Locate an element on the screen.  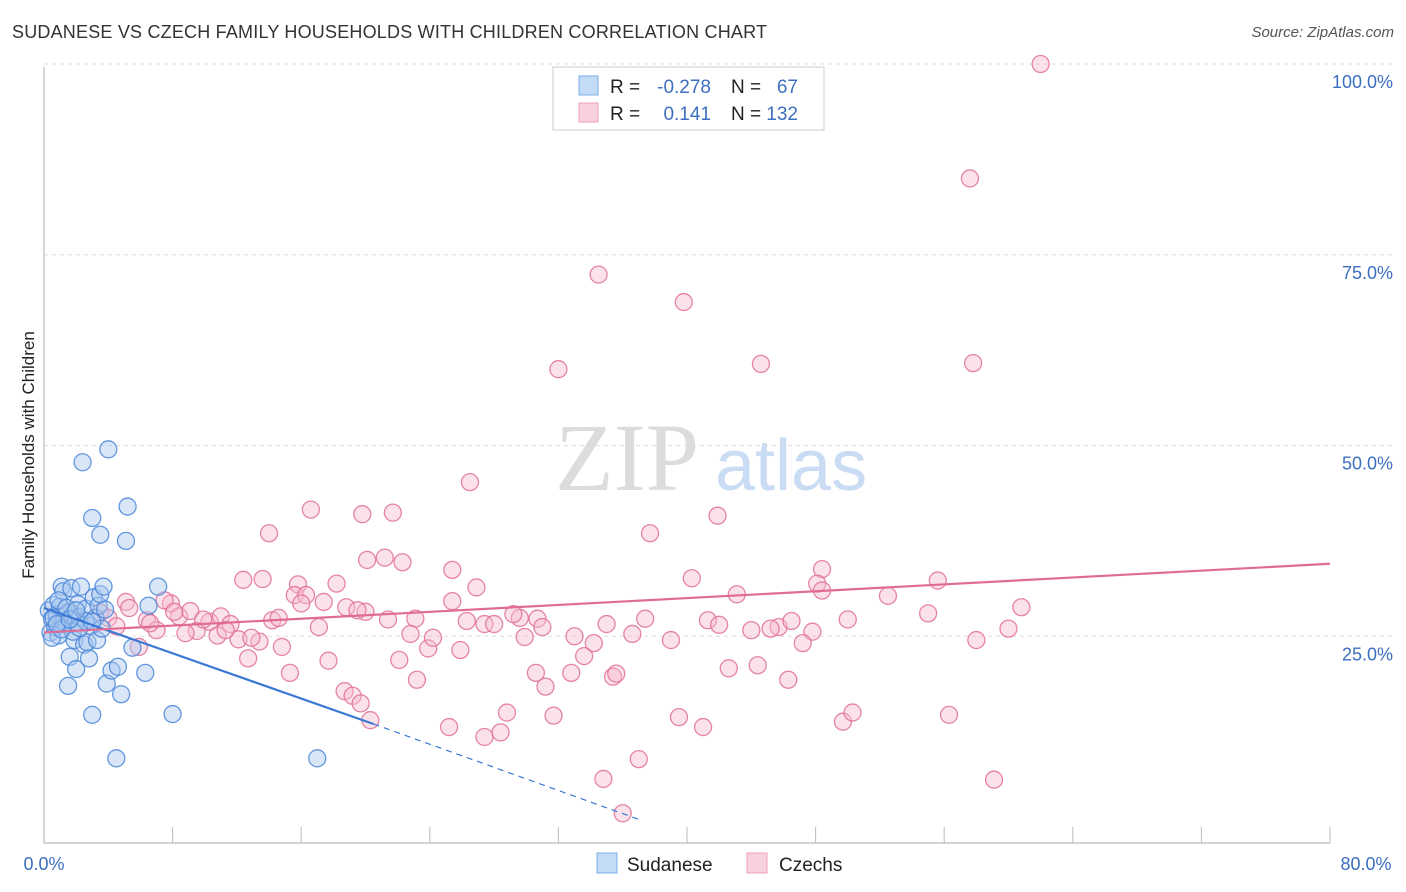
y-tick-label-3: 100.0% is located at coordinates (1362, 82).